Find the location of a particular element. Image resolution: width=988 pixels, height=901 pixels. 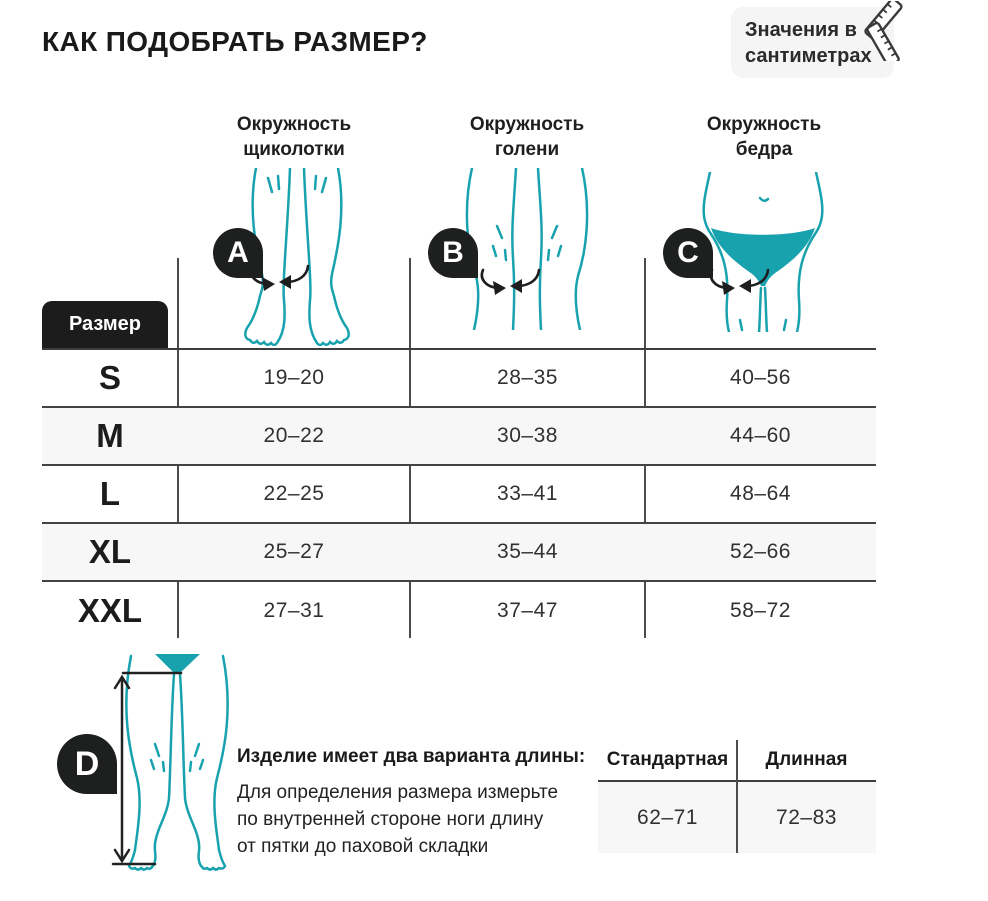

calf-value: 37–47 is located at coordinates (527, 610).